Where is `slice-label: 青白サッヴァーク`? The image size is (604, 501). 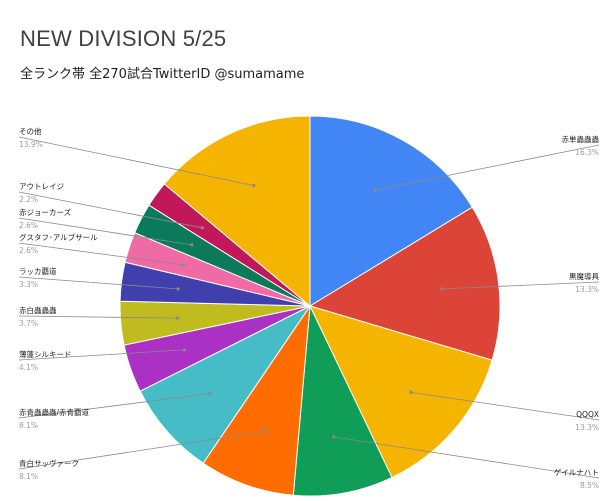 slice-label: 青白サッヴァーク is located at coordinates (49, 463).